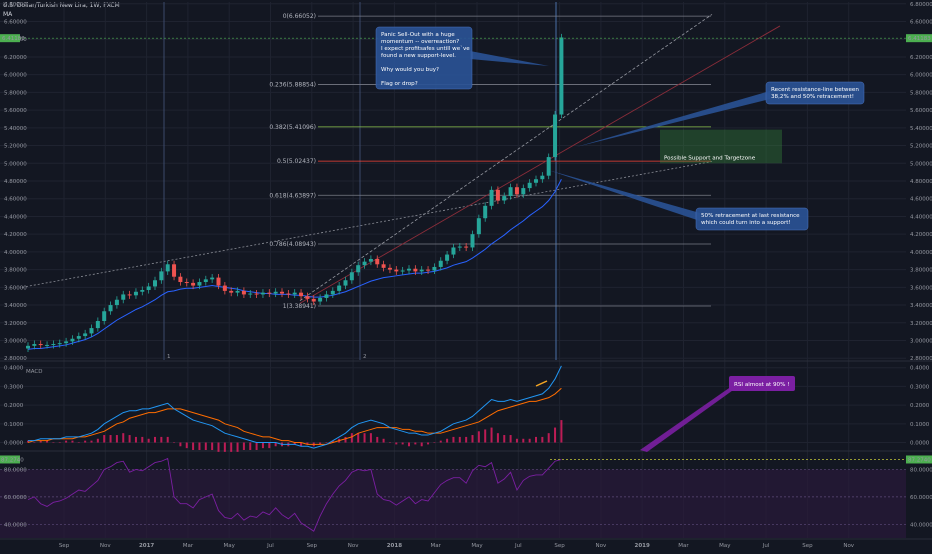  I want to click on left-axis-tick: 5.00000, so click(15, 164).